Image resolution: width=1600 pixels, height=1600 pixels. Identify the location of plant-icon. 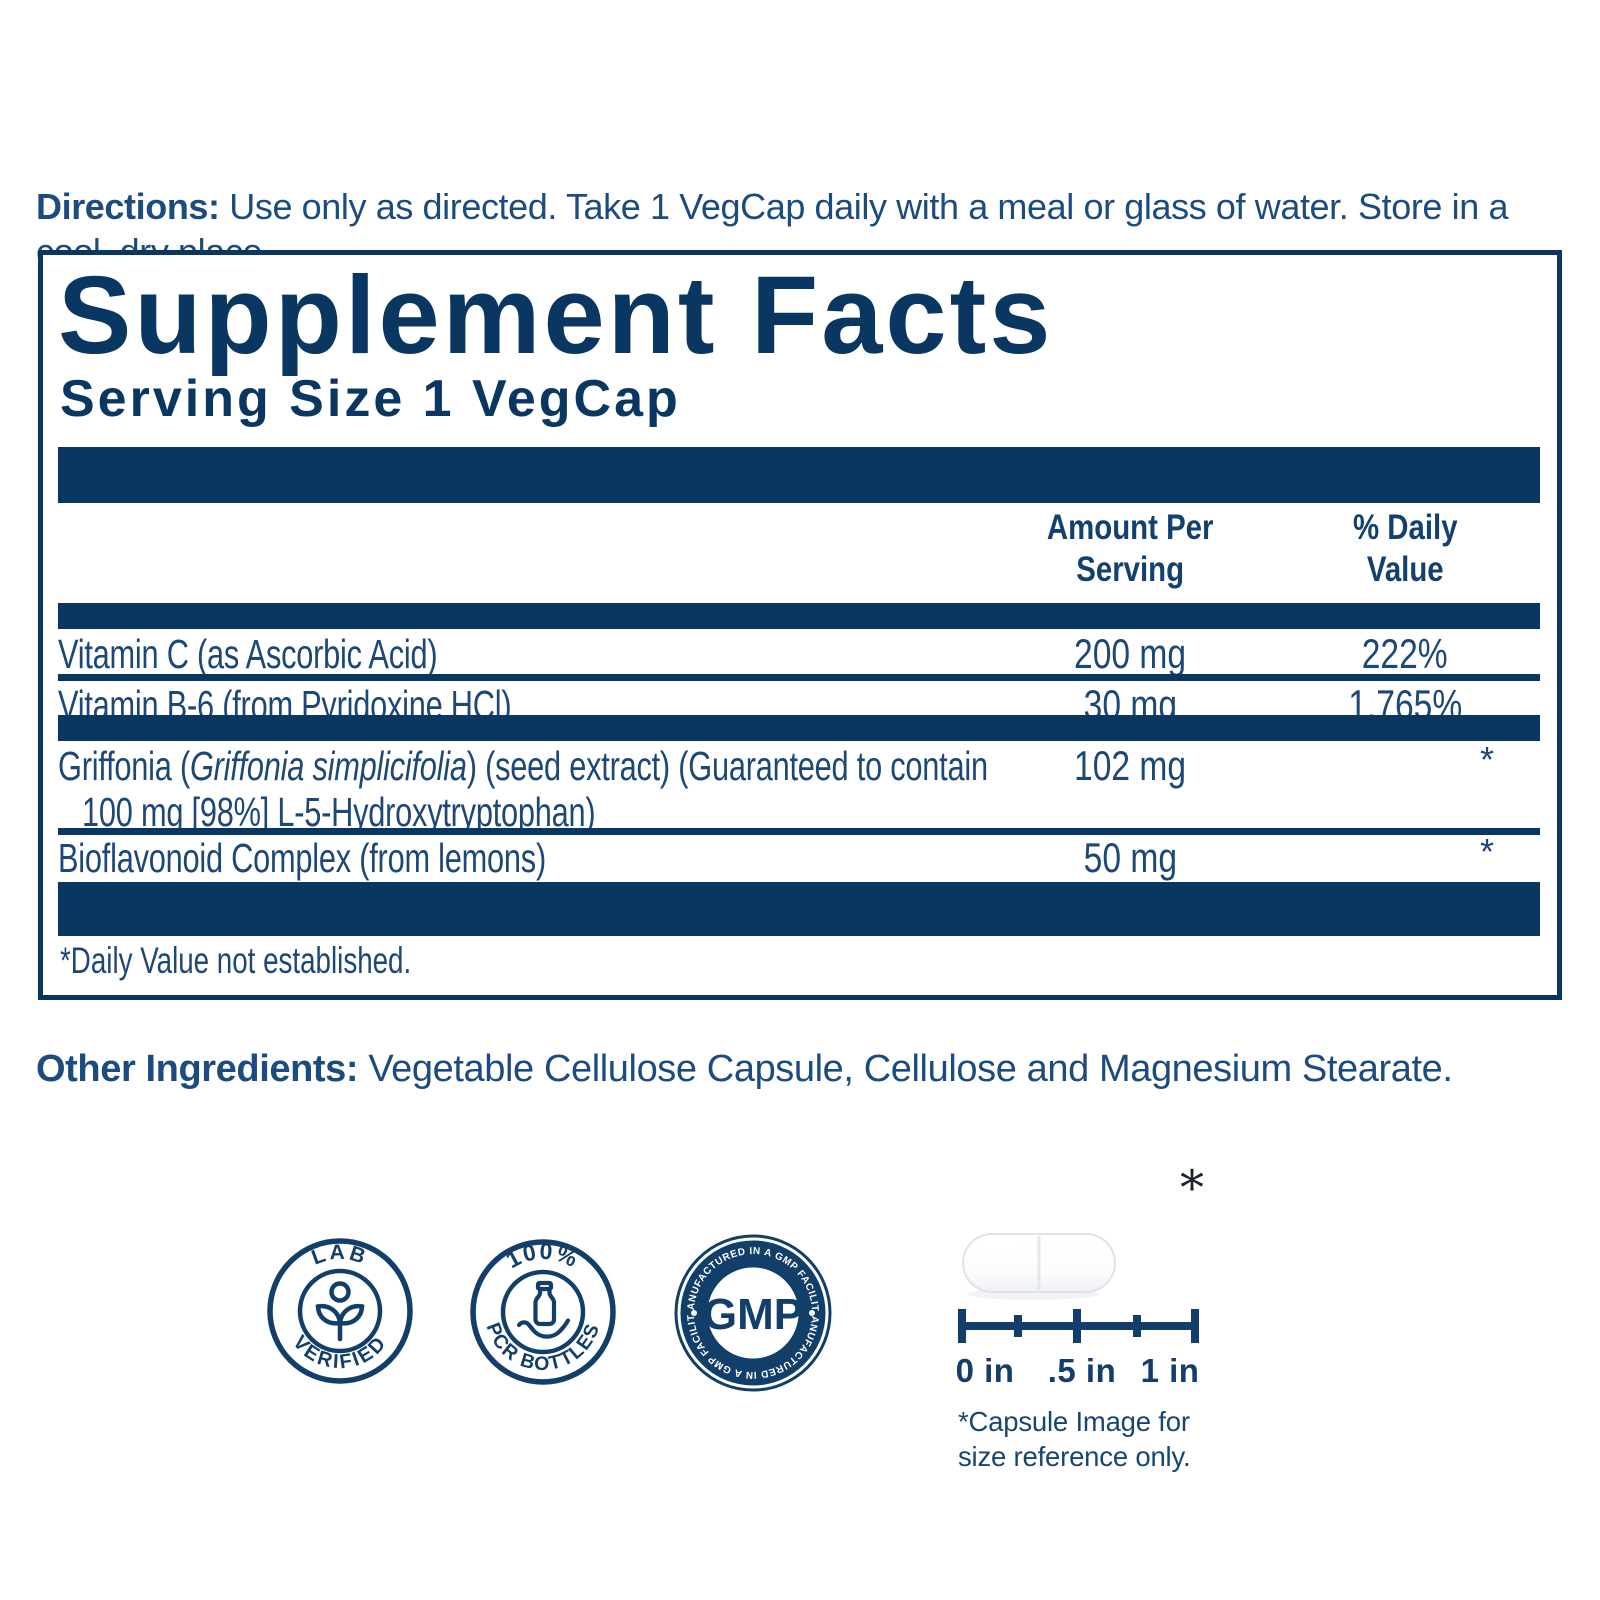
(340, 1311).